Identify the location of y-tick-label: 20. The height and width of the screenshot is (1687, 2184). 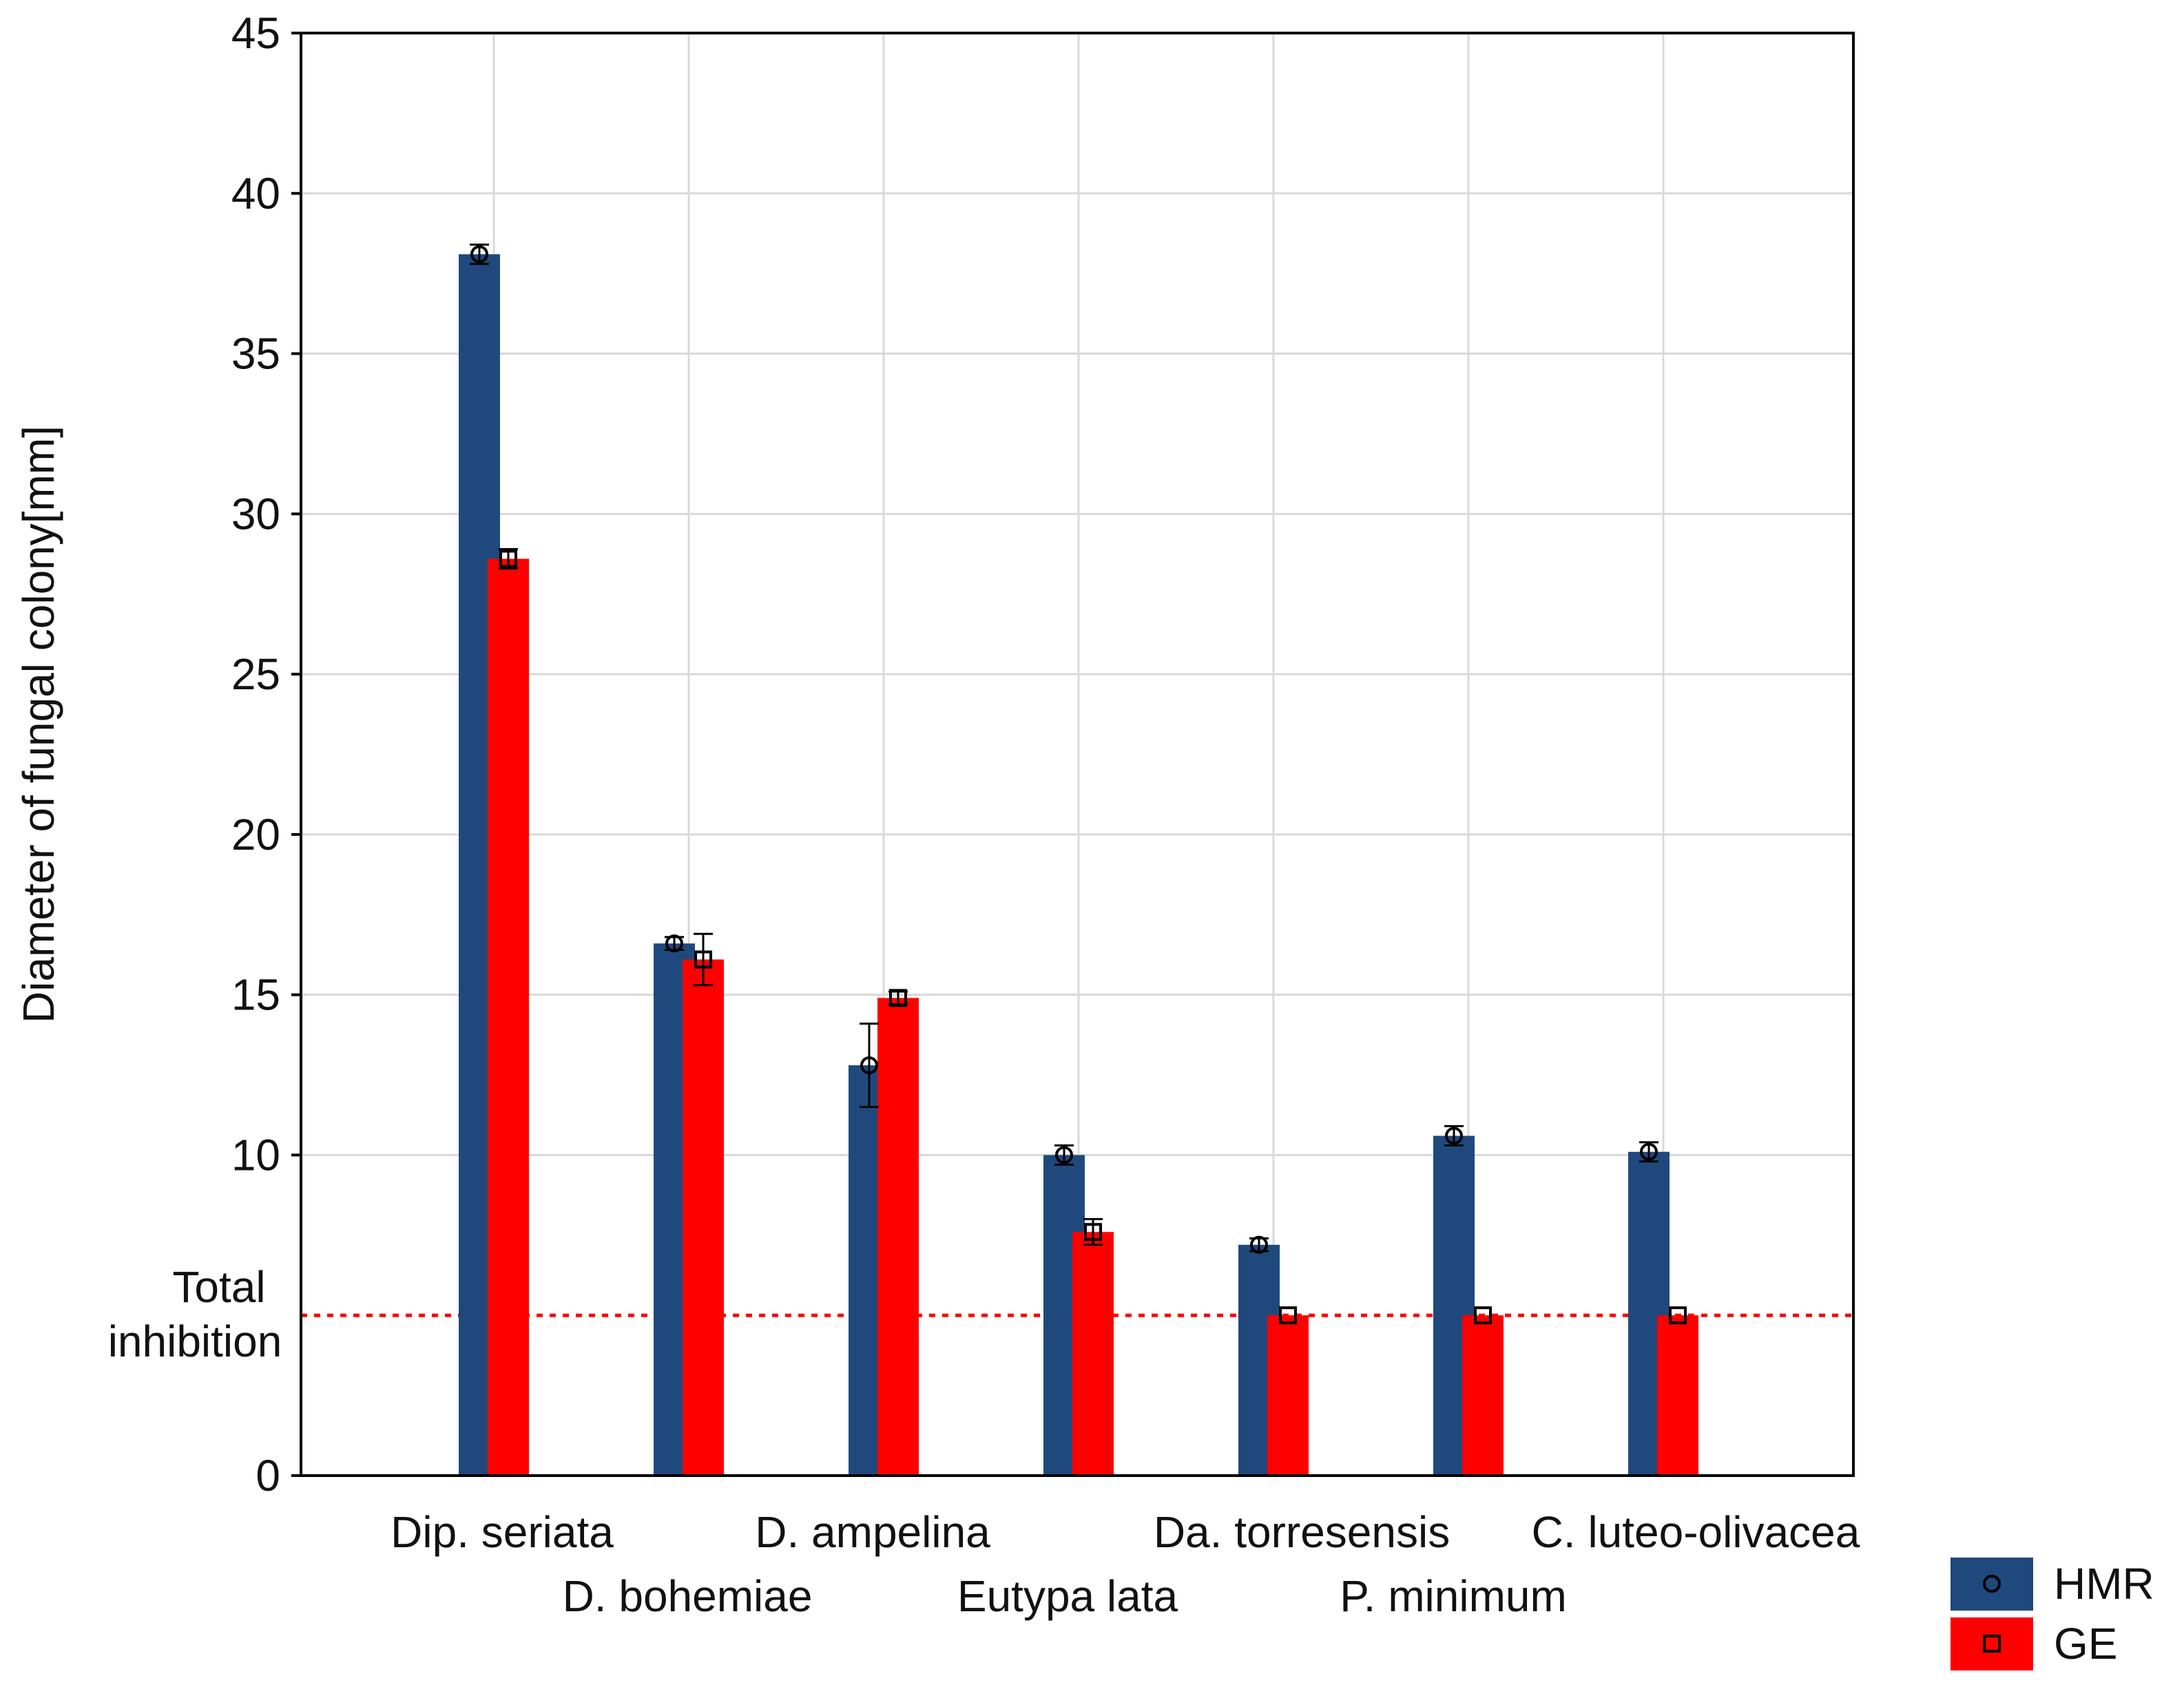
(255, 834).